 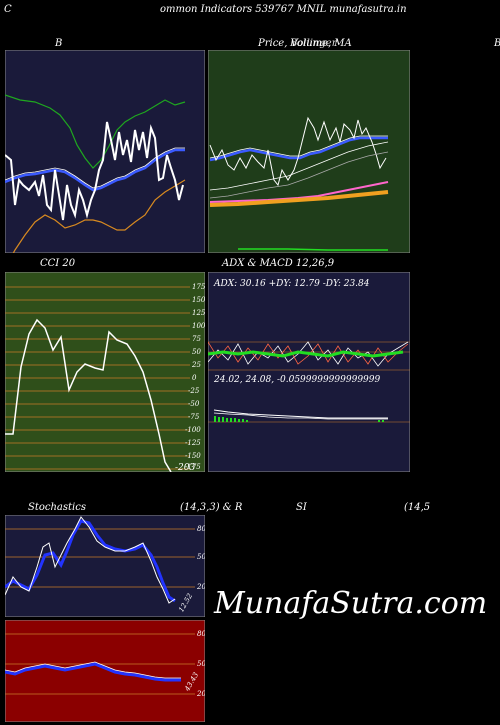 What do you see at coordinates (193, 456) in the screenshot?
I see `cci-tick: -150` at bounding box center [193, 456].